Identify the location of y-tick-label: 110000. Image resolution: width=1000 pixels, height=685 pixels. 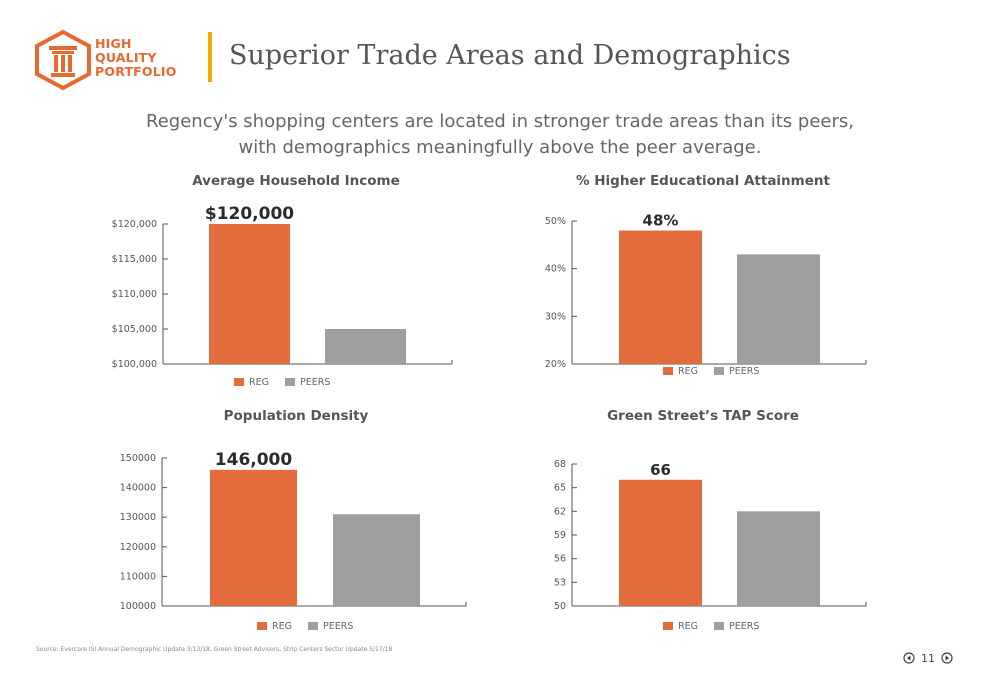
(138, 576).